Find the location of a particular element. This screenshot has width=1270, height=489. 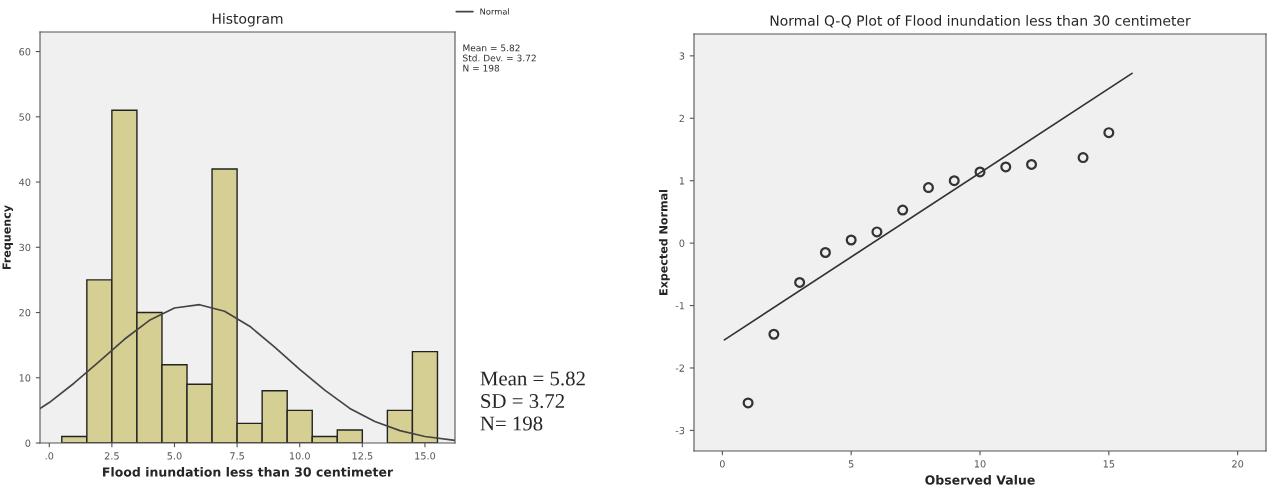

y-tick-label: 3 is located at coordinates (682, 56).